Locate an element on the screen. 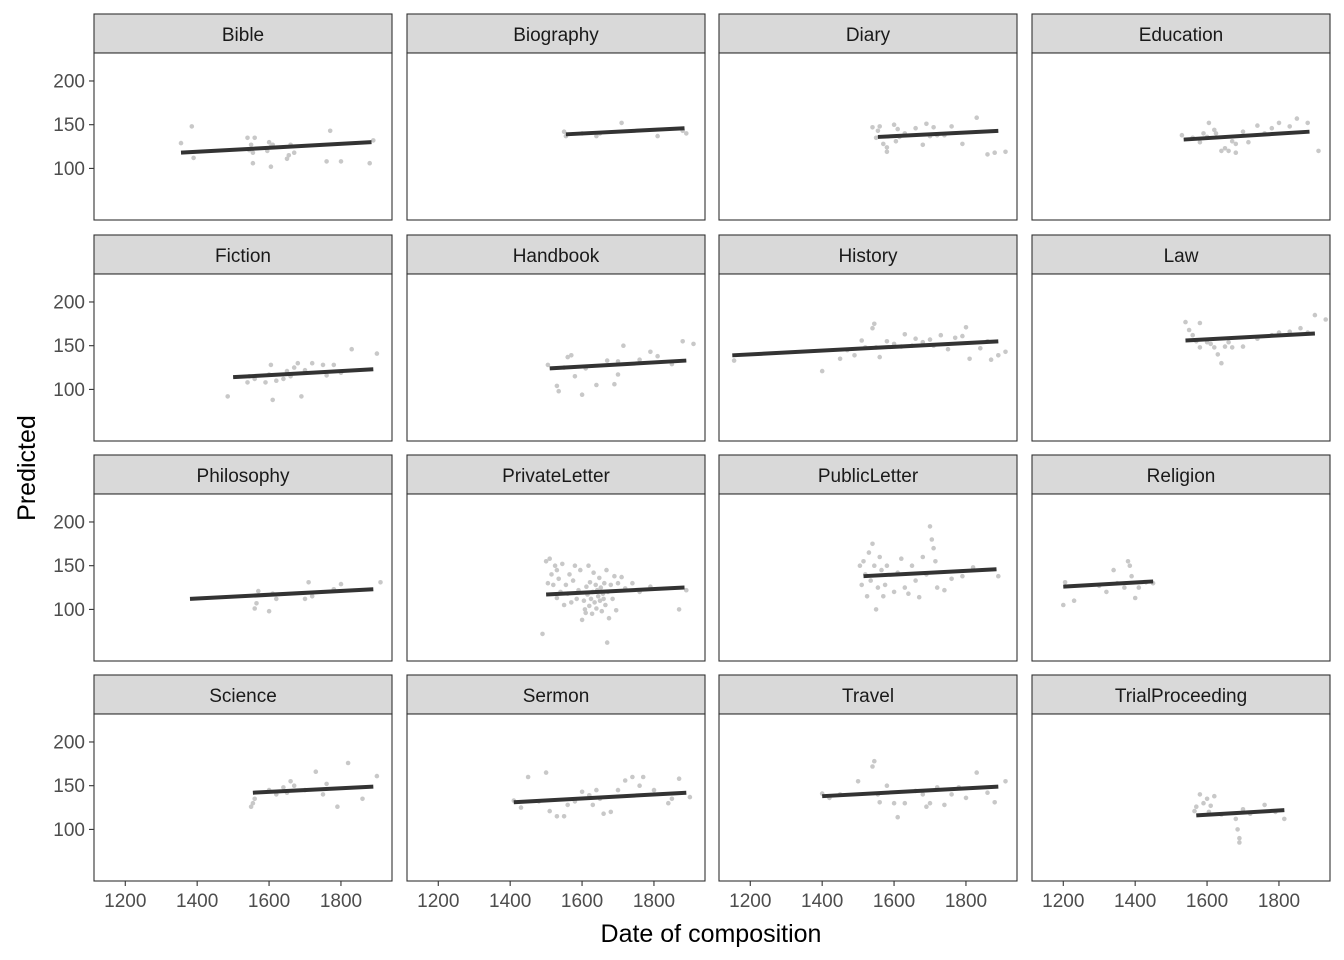  x-tick-label: 1200 is located at coordinates (1063, 901).